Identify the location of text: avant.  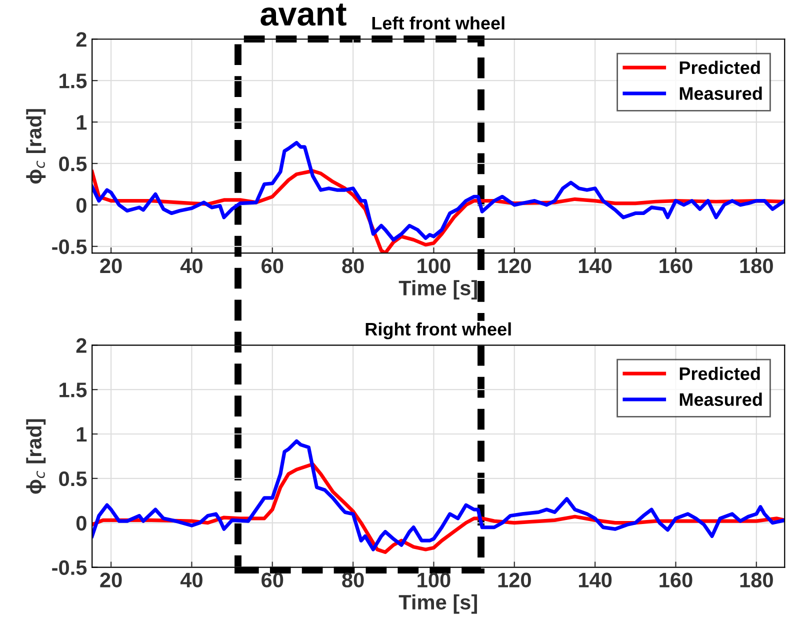
(303, 15).